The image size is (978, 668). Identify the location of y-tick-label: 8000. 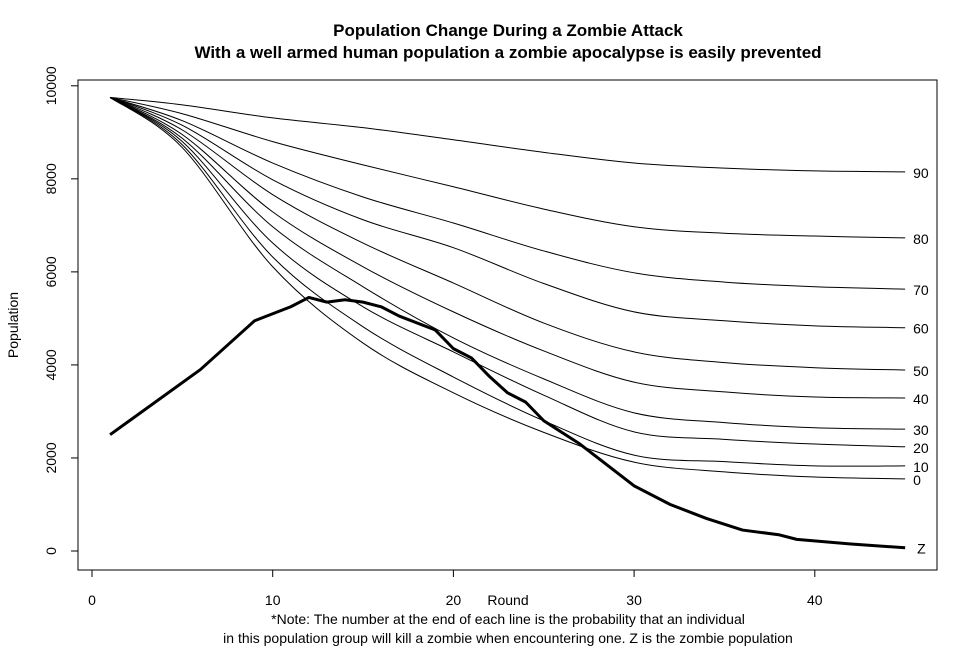
(51, 178).